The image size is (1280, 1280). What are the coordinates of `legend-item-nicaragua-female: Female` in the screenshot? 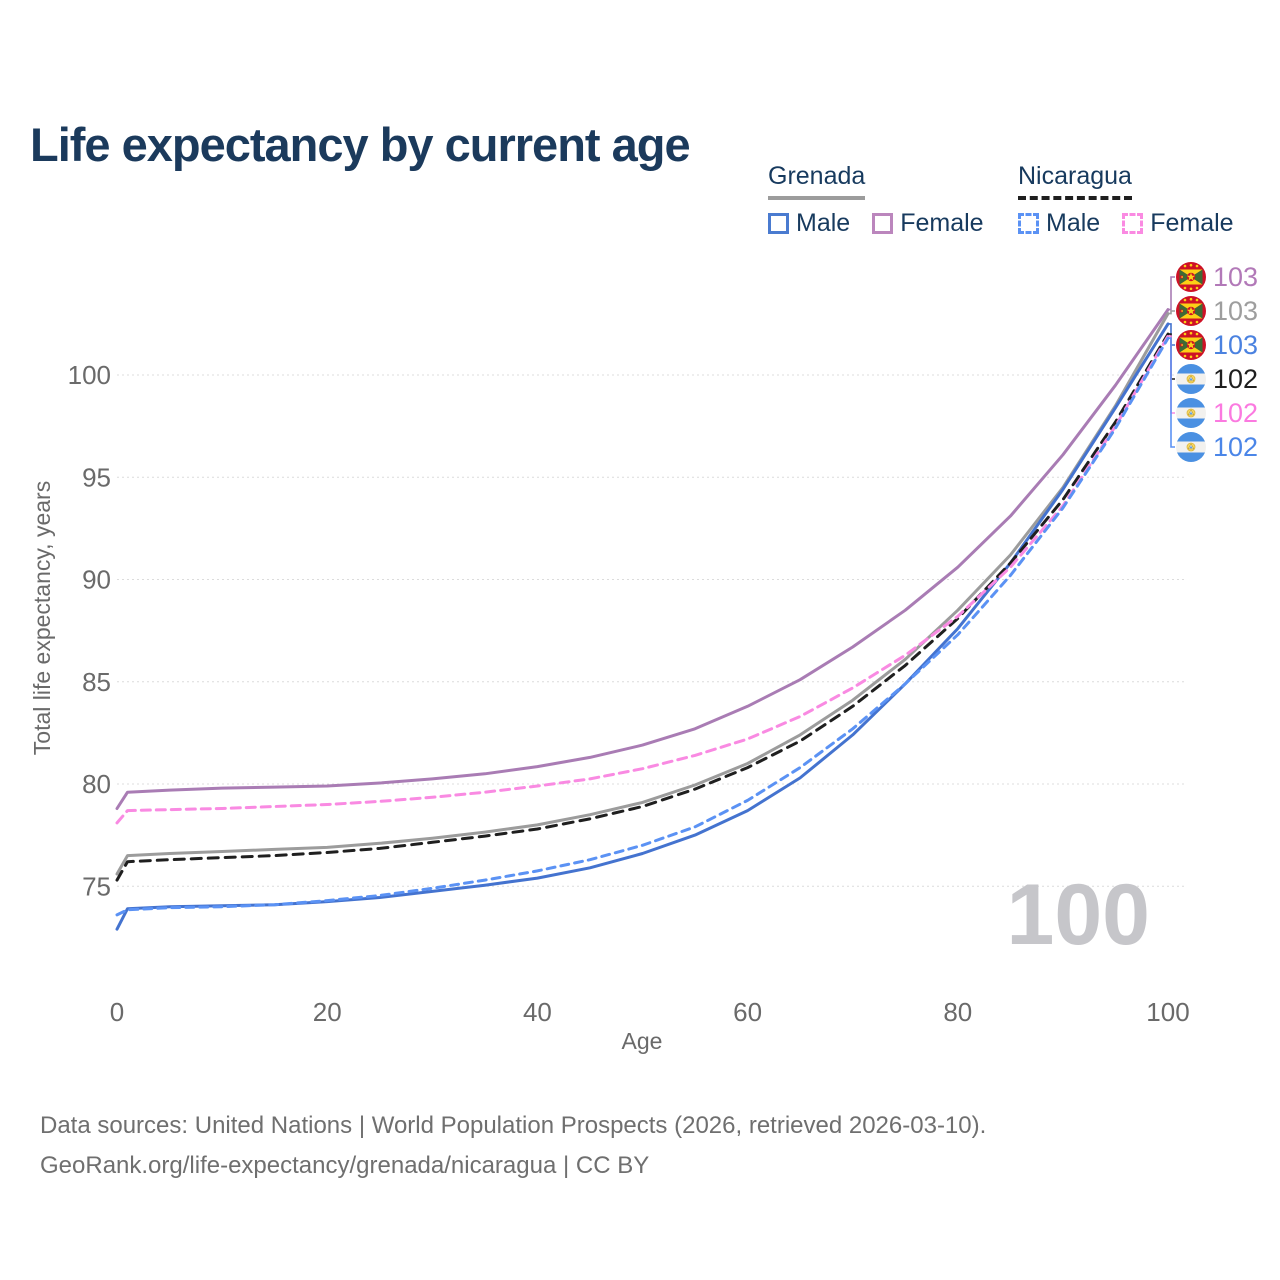 It's located at (1178, 223).